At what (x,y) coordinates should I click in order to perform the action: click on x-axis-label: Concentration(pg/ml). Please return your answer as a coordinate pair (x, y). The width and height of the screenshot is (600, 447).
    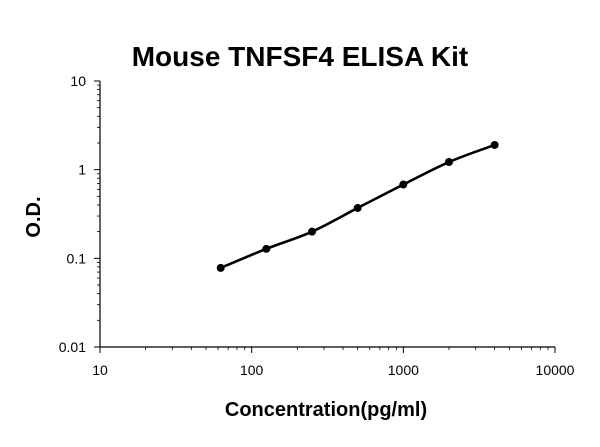
    Looking at the image, I should click on (326, 410).